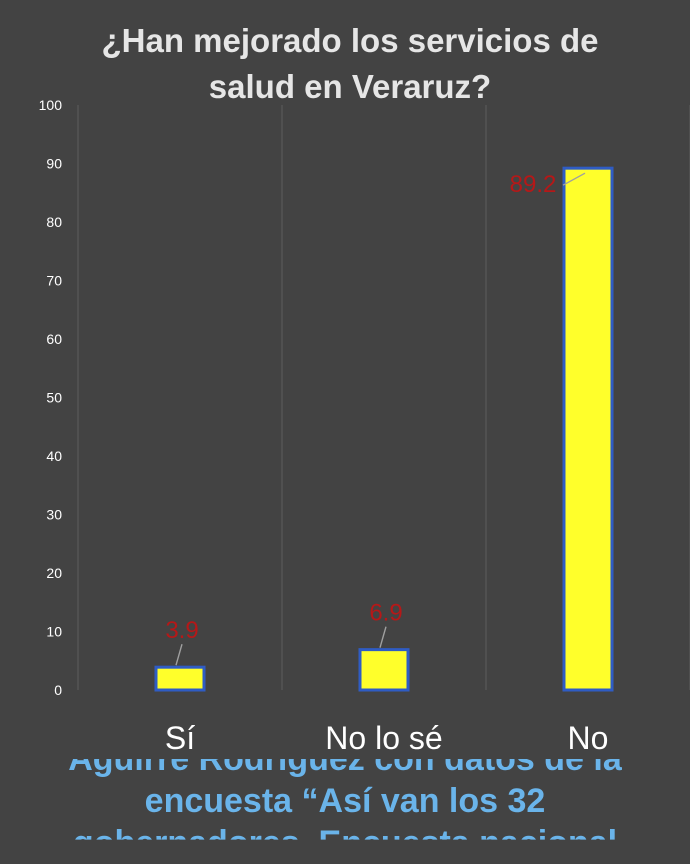  What do you see at coordinates (385, 613) in the screenshot?
I see `data-label-1: 6.9` at bounding box center [385, 613].